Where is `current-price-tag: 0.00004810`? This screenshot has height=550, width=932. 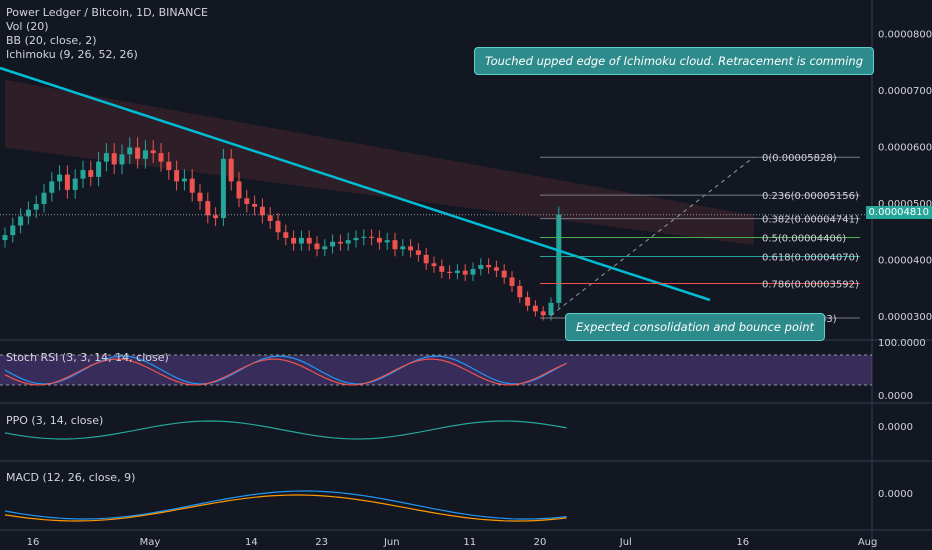 current-price-tag: 0.00004810 is located at coordinates (898, 212).